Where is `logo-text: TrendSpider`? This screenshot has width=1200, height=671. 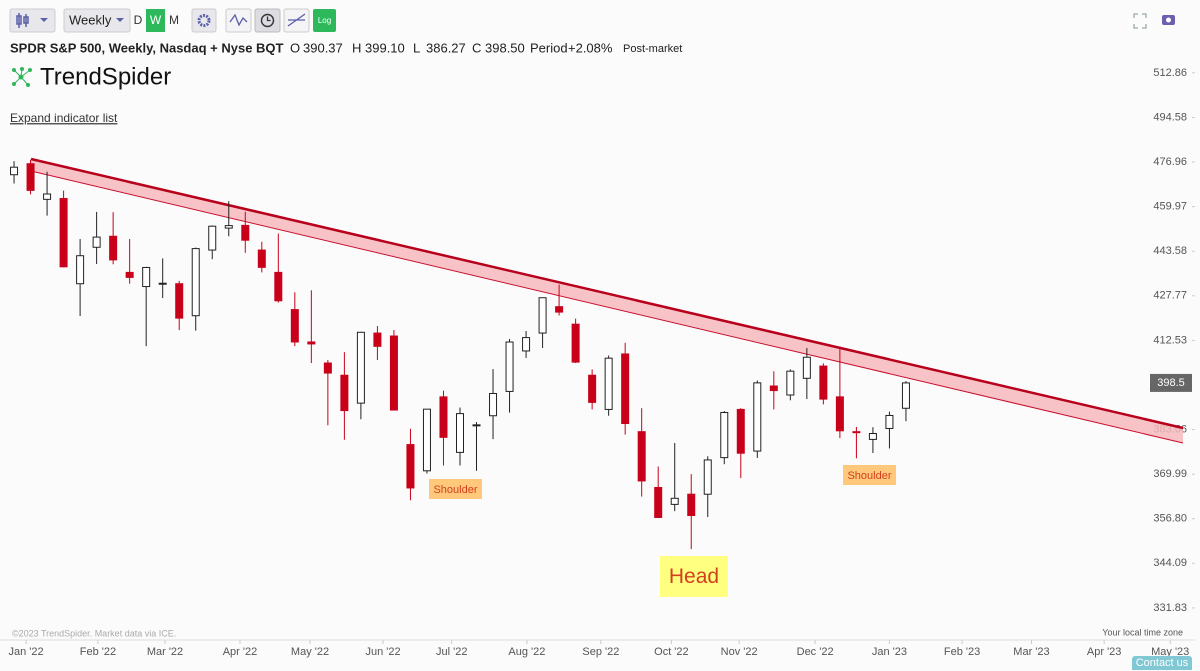 logo-text: TrendSpider is located at coordinates (105, 76).